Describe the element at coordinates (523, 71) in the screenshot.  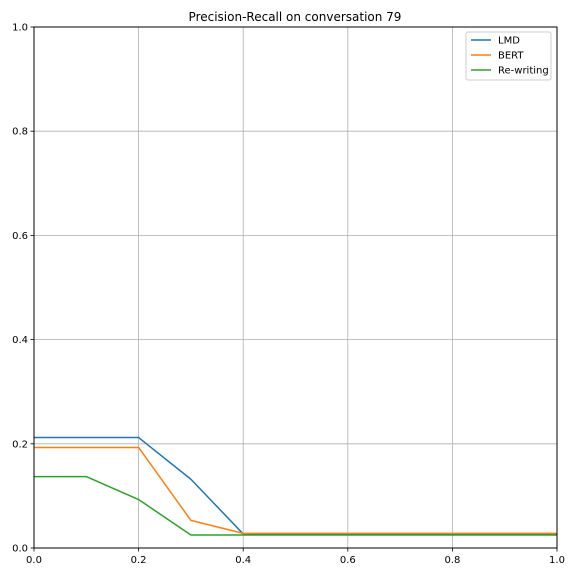
I see `legend-label-re-writing: Re-writing` at that location.